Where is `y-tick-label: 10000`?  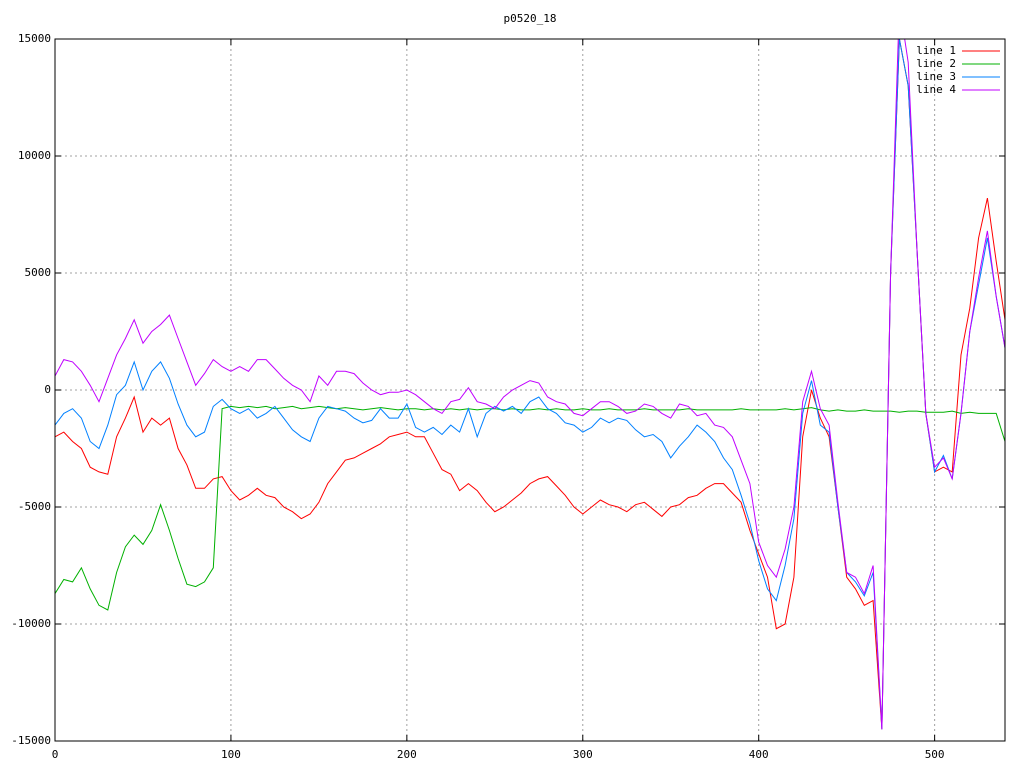 y-tick-label: 10000 is located at coordinates (34, 155).